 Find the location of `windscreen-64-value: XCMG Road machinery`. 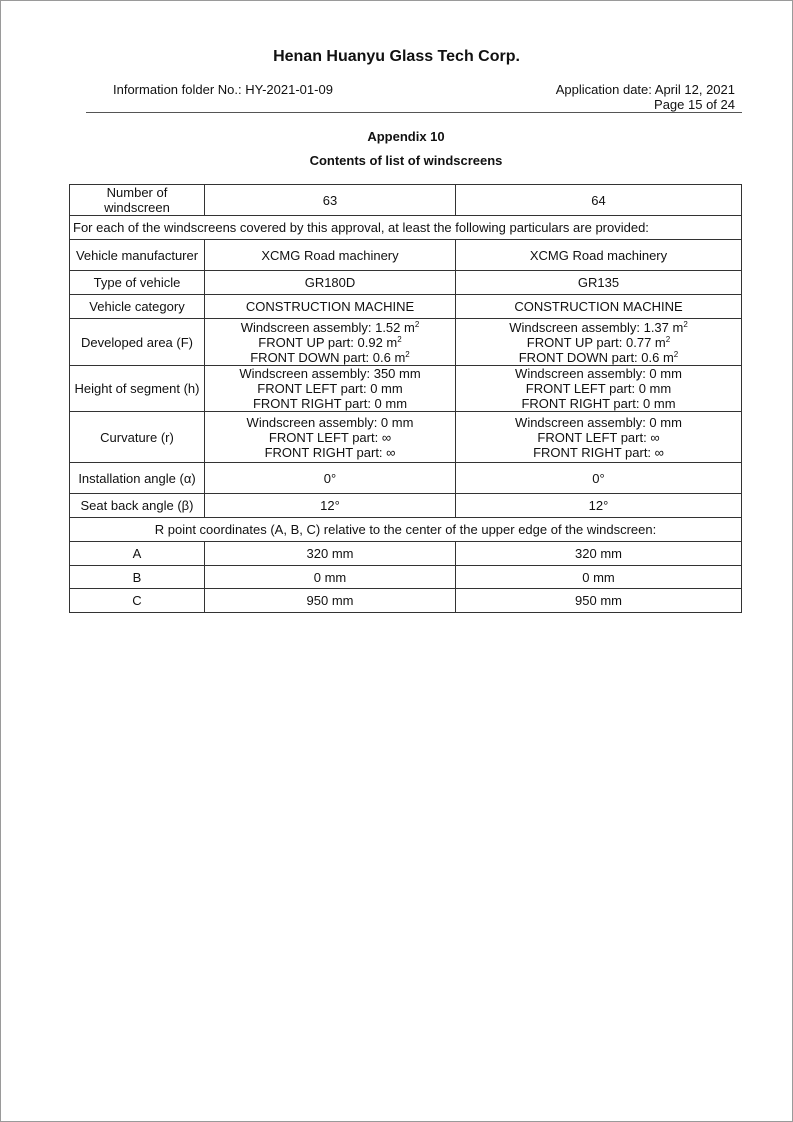

windscreen-64-value: XCMG Road machinery is located at coordinates (598, 255).